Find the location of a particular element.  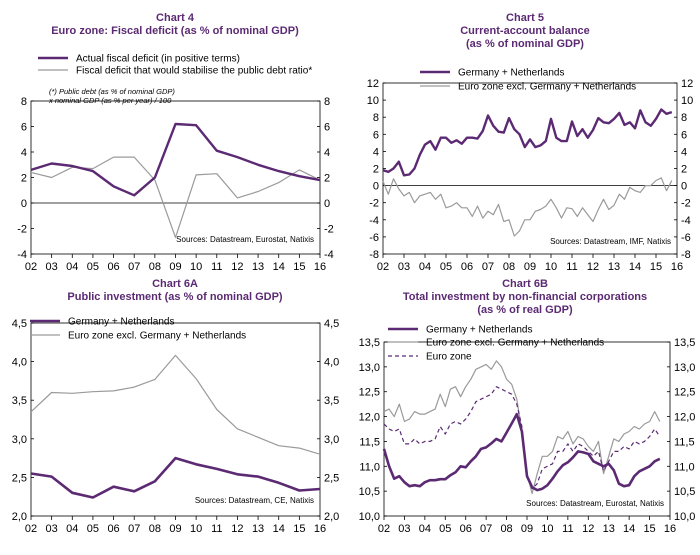

y-tick-label-left: 12,5 is located at coordinates (369, 393).